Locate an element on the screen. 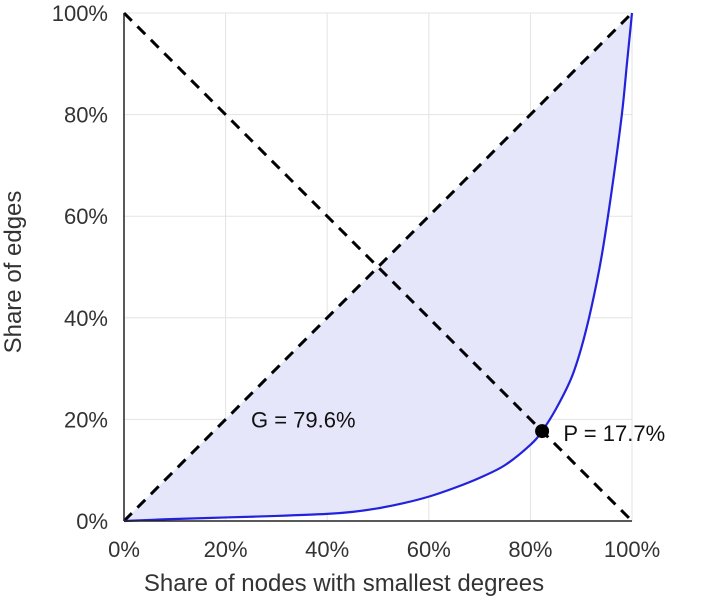 This screenshot has height=600, width=703. x-axis-title: Share of nodes with smallest degrees is located at coordinates (344, 583).